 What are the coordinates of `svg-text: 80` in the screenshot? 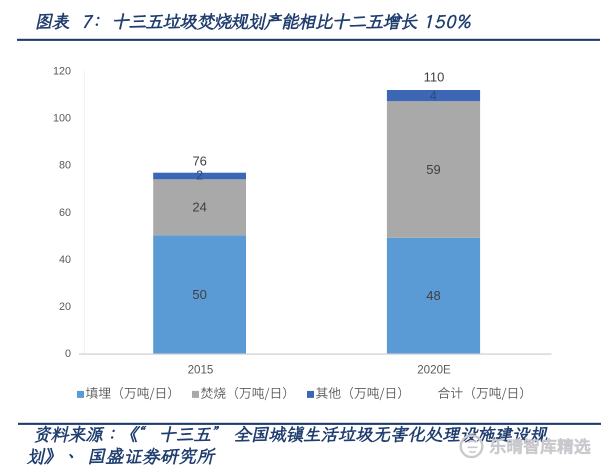 It's located at (65, 166).